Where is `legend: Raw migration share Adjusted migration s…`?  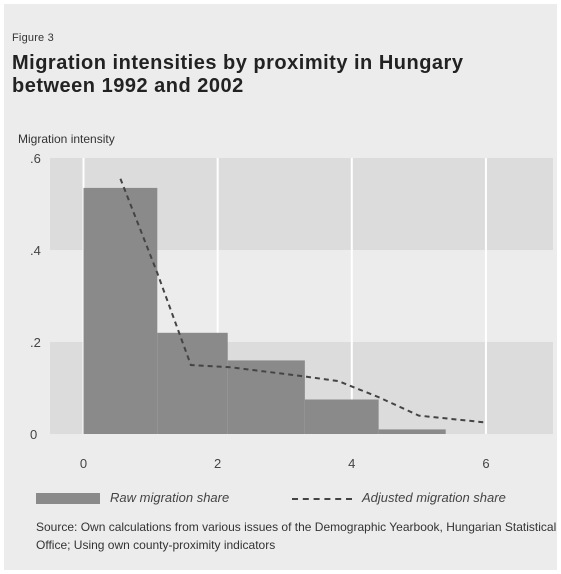
legend: Raw migration share Adjusted migration s… is located at coordinates (296, 498).